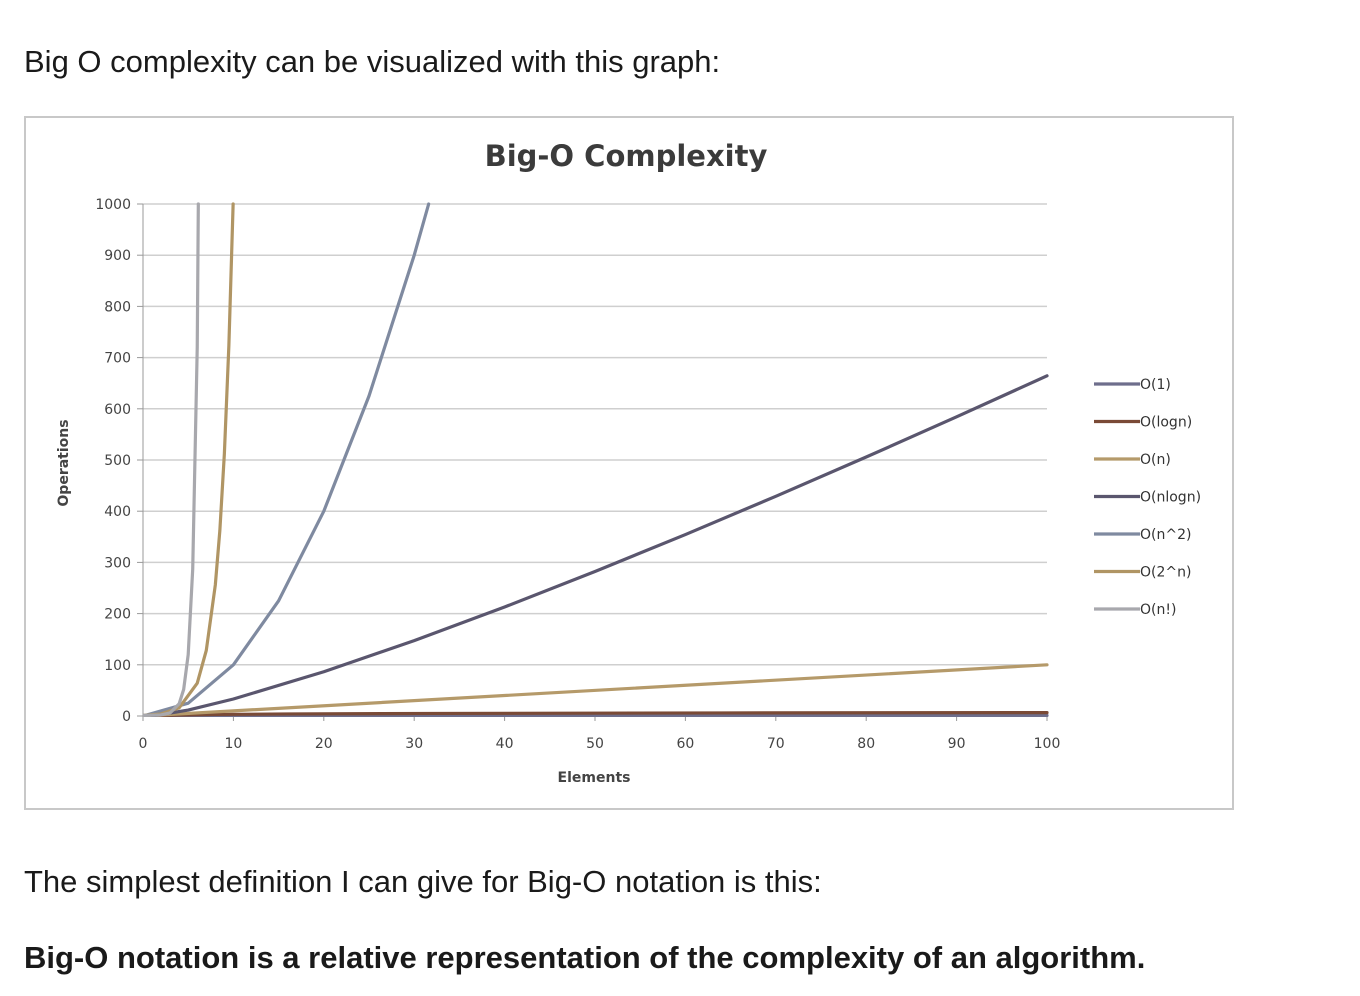  I want to click on y-tick-label: 400, so click(117, 512).